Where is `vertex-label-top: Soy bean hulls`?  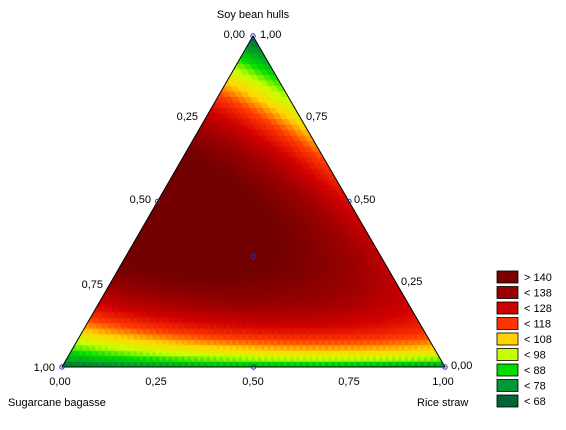 vertex-label-top: Soy bean hulls is located at coordinates (253, 15).